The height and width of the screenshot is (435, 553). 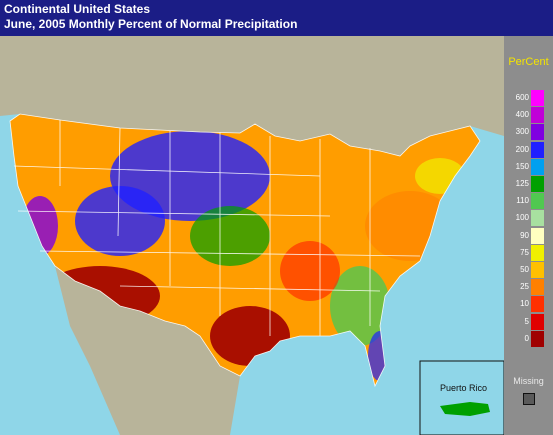 What do you see at coordinates (522, 115) in the screenshot?
I see `legend-label: 400` at bounding box center [522, 115].